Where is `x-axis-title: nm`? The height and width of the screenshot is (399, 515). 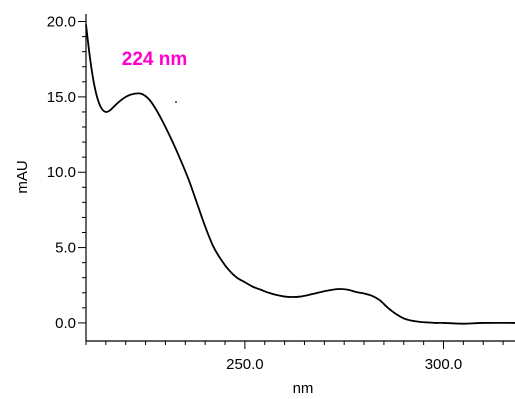 x-axis-title: nm is located at coordinates (303, 388).